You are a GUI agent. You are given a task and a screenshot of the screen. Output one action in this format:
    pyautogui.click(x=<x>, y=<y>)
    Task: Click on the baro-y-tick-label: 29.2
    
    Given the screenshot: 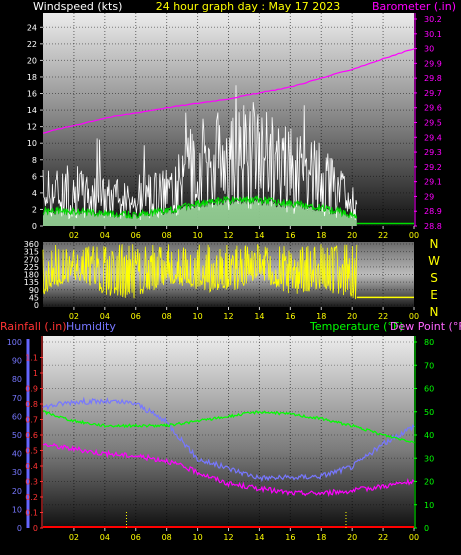 What is the action you would take?
    pyautogui.click(x=433, y=167)
    